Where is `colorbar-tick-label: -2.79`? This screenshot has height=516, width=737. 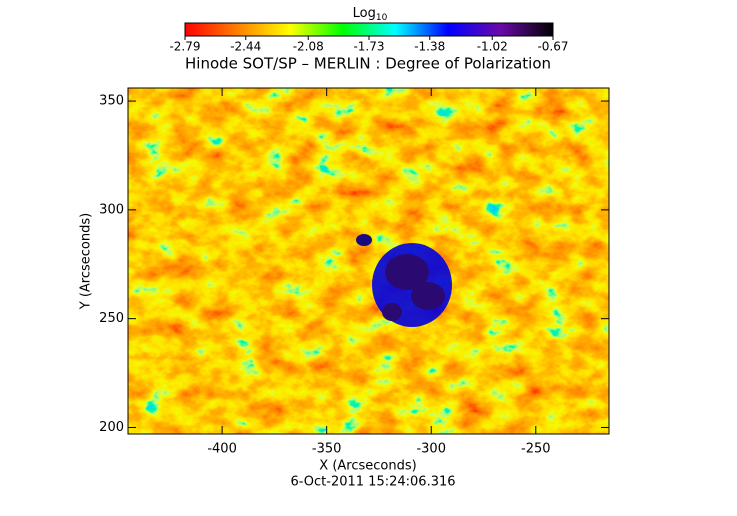
colorbar-tick-label: -2.79 is located at coordinates (184, 47).